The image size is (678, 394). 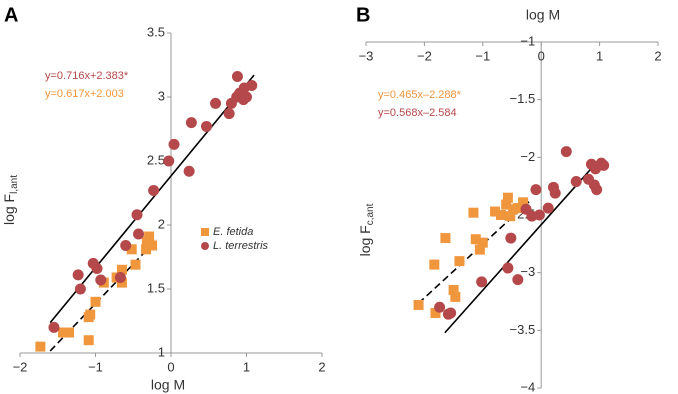 What do you see at coordinates (11, 15) in the screenshot?
I see `panel-label: A` at bounding box center [11, 15].